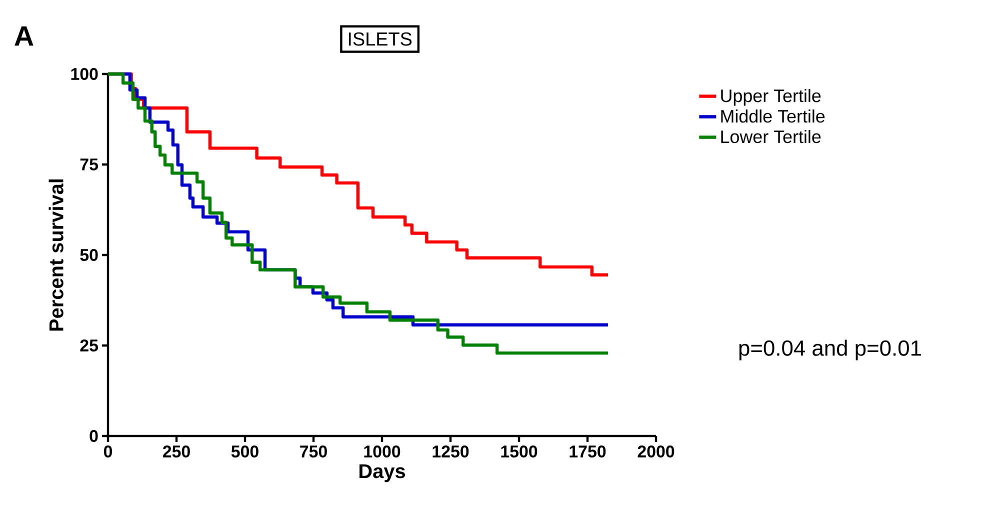 This screenshot has width=981, height=523. What do you see at coordinates (108, 452) in the screenshot?
I see `x-tick-label: 0` at bounding box center [108, 452].